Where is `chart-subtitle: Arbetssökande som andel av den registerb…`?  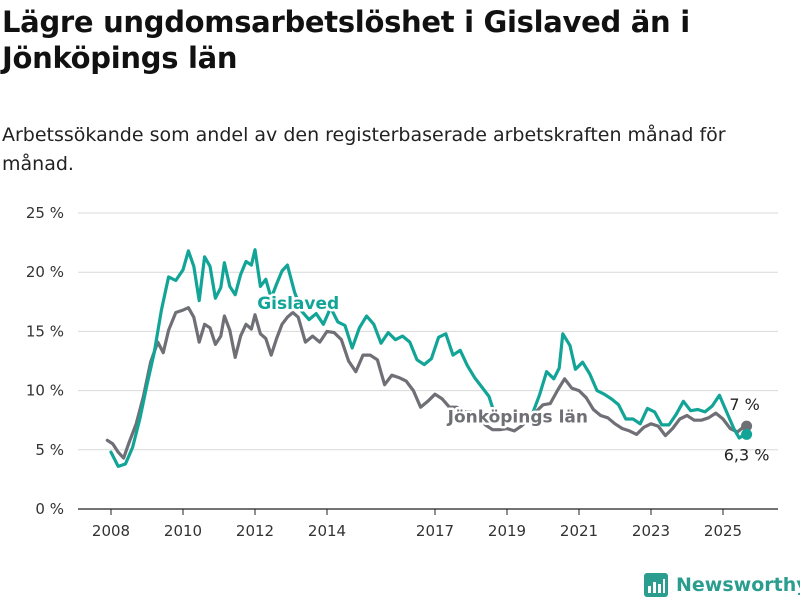
chart-subtitle: Arbetssökande som andel av den registerb… is located at coordinates (364, 149).